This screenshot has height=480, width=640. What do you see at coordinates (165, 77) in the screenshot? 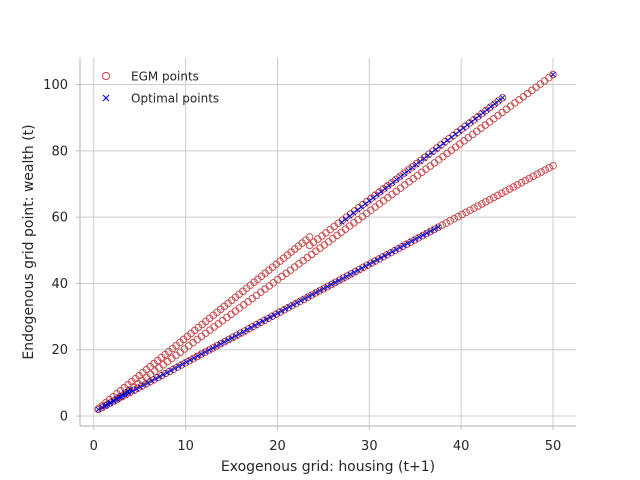
I see `legend-label-egm-points: EGM points` at bounding box center [165, 77].